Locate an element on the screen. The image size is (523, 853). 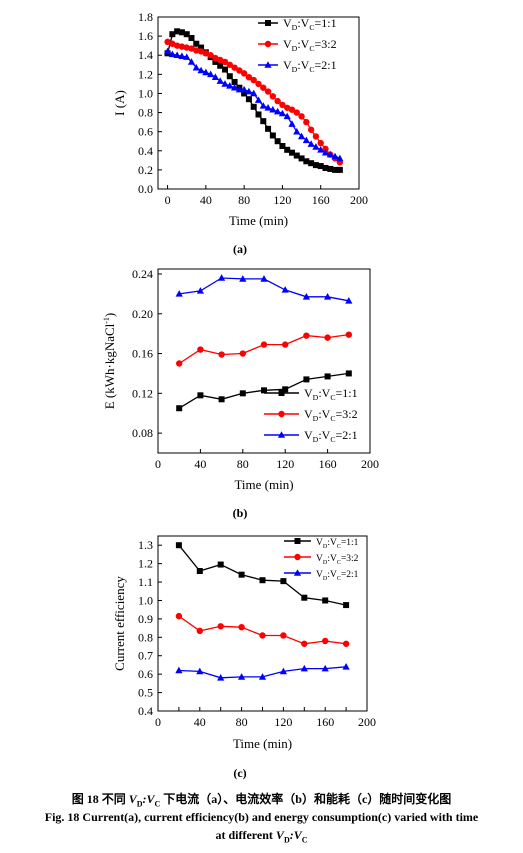
caption-cn-sub2: C is located at coordinates (157, 804).